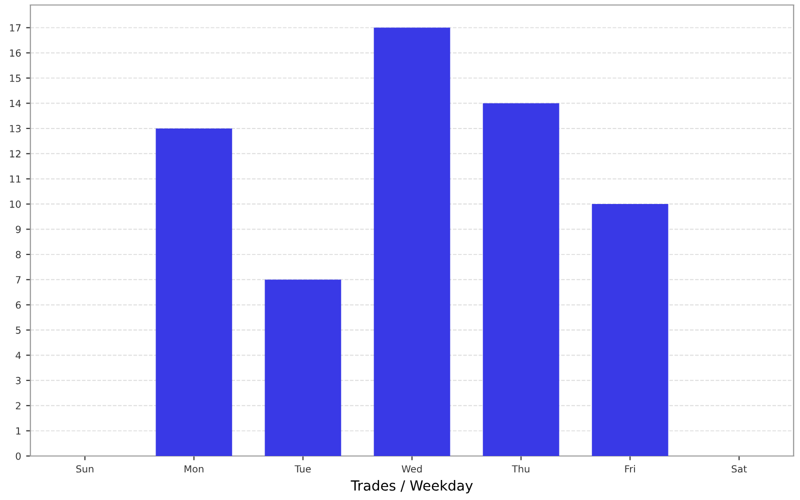  I want to click on y-tick-label: 7, so click(18, 280).